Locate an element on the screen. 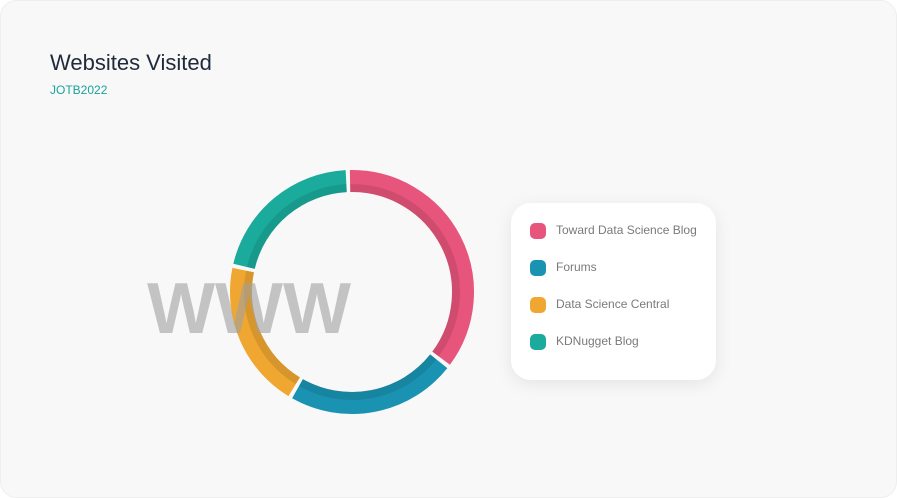  donut is located at coordinates (352, 292).